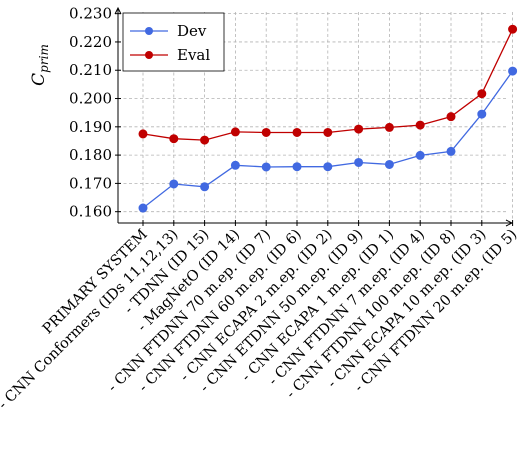 This screenshot has width=525, height=463. Describe the element at coordinates (90, 70) in the screenshot. I see `y-tick-label: 0.210` at that location.